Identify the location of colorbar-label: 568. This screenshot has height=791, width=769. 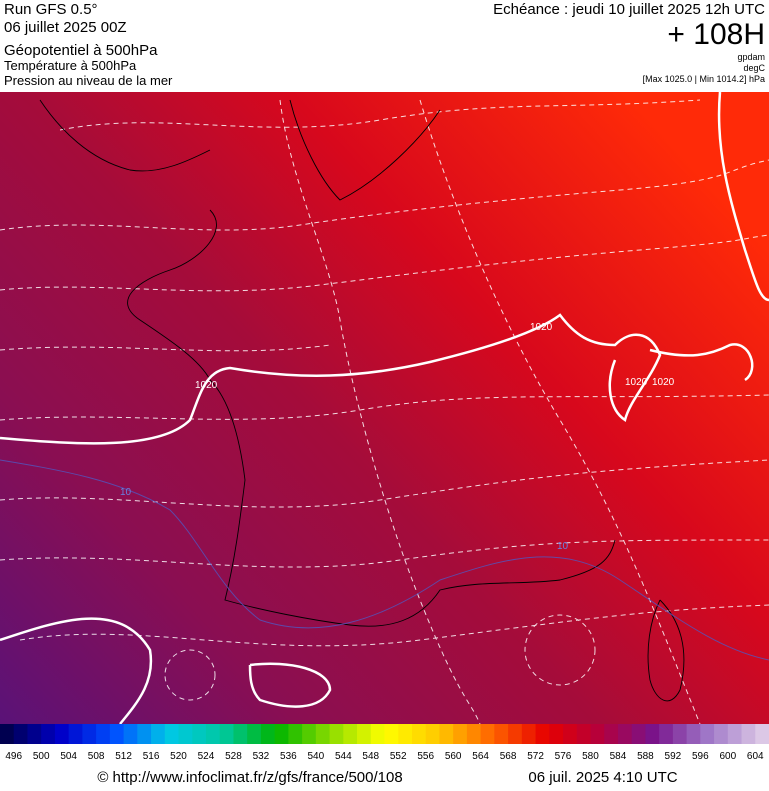
(508, 756).